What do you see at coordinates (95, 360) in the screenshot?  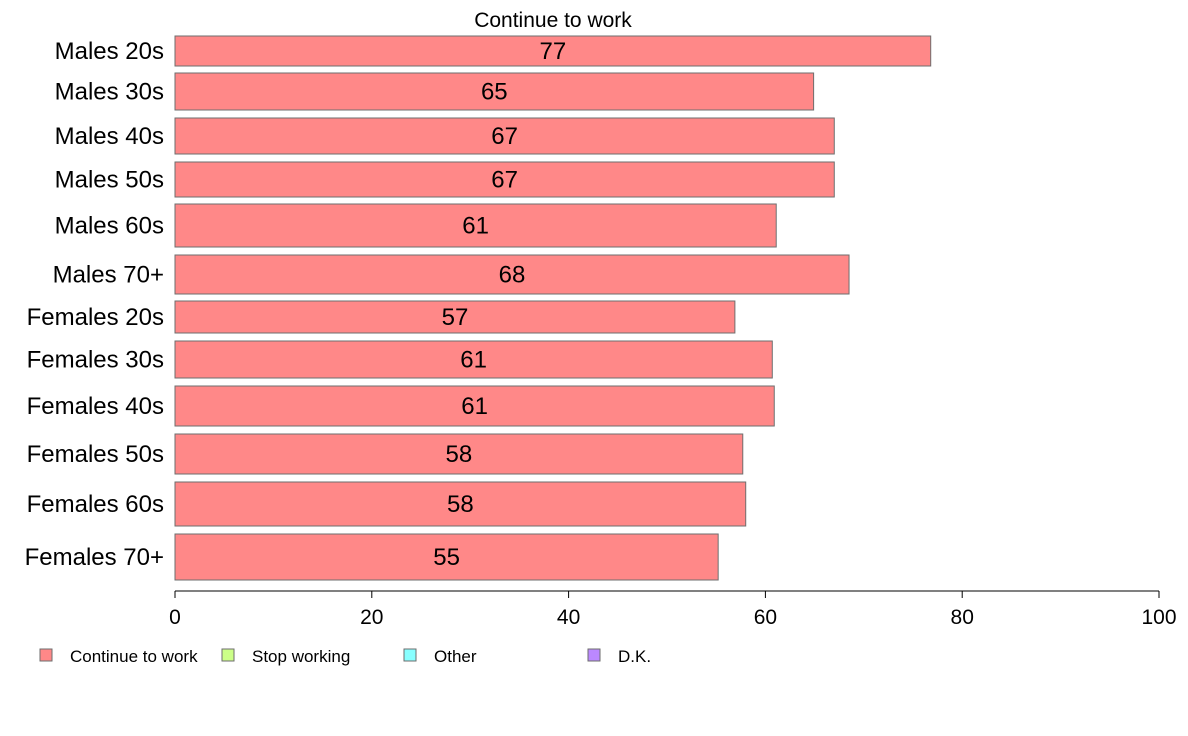 I see `category-label: Females 30s` at bounding box center [95, 360].